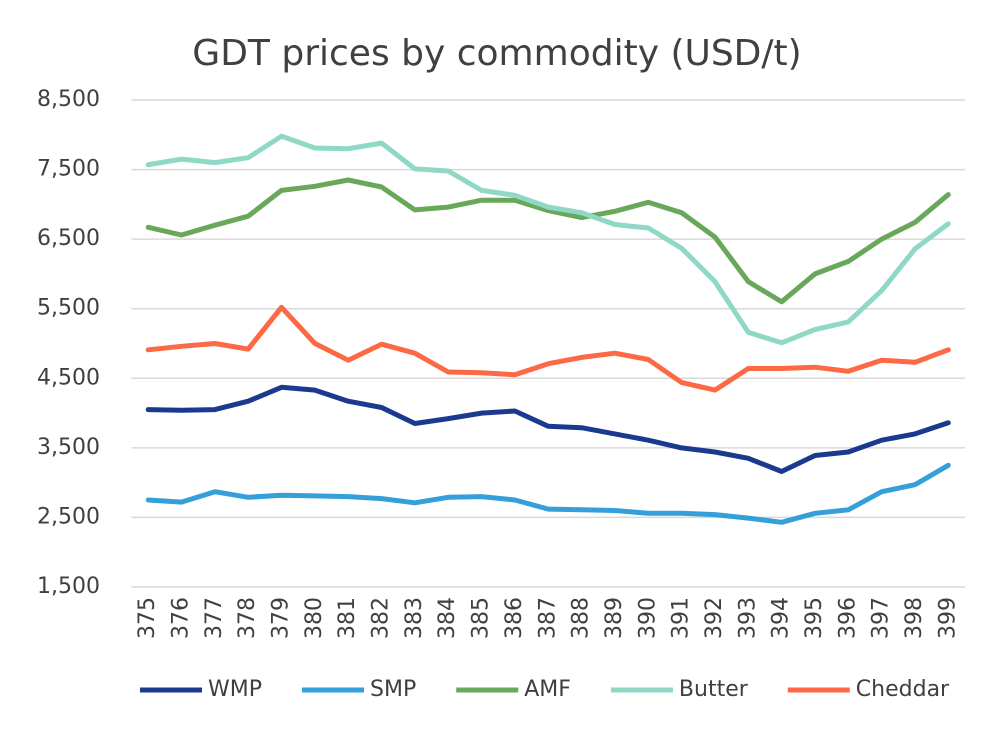 This screenshot has width=996, height=735. Describe the element at coordinates (903, 689) in the screenshot. I see `legend-label: Cheddar` at that location.